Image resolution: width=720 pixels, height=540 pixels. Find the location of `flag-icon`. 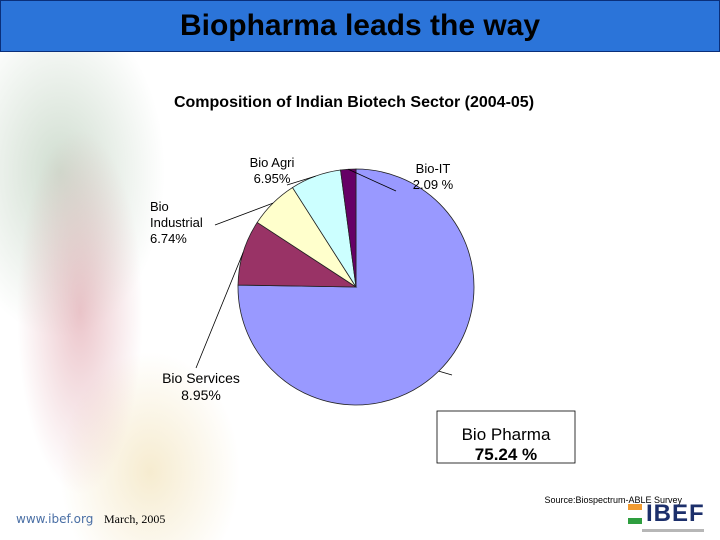

flag-icon is located at coordinates (635, 514).